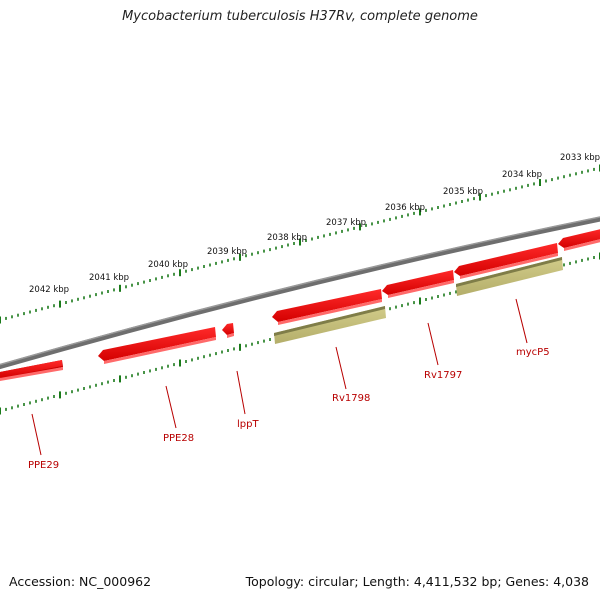 This screenshot has width=600, height=600. What do you see at coordinates (418, 284) in the screenshot?
I see `cds-rv1797` at bounding box center [418, 284].